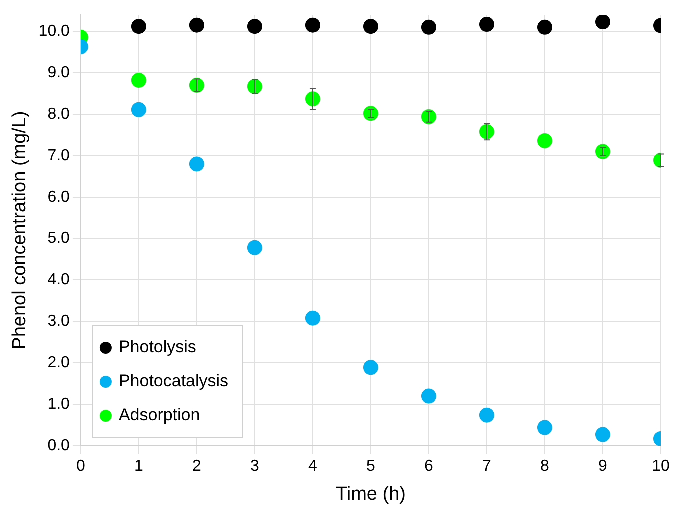  I want to click on x-tick-label: 4, so click(313, 467).